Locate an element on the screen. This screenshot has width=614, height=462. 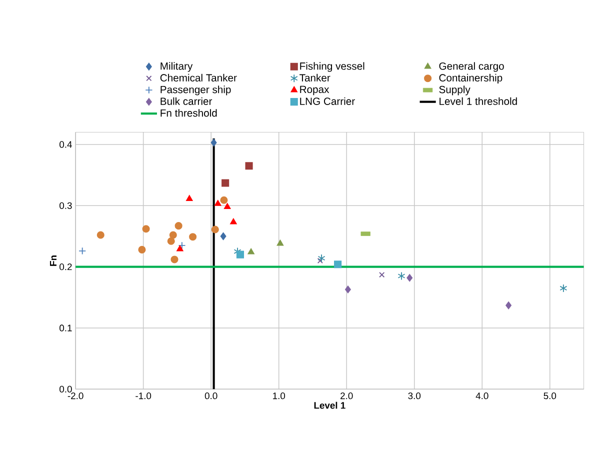
legend-label: LNG Carrier is located at coordinates (327, 101).